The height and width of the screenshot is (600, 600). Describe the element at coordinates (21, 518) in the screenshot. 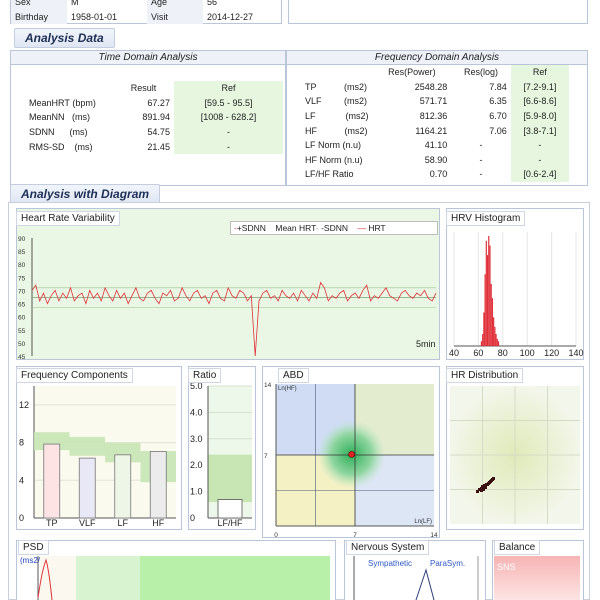

I see `freq-components-y-tick-label: 0` at that location.